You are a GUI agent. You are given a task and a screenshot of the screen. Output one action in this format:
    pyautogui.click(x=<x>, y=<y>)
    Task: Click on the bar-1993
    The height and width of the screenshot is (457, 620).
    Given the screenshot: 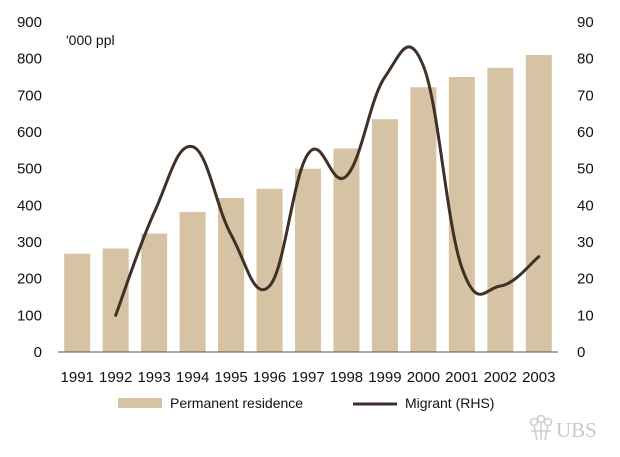 What is the action you would take?
    pyautogui.click(x=154, y=292)
    